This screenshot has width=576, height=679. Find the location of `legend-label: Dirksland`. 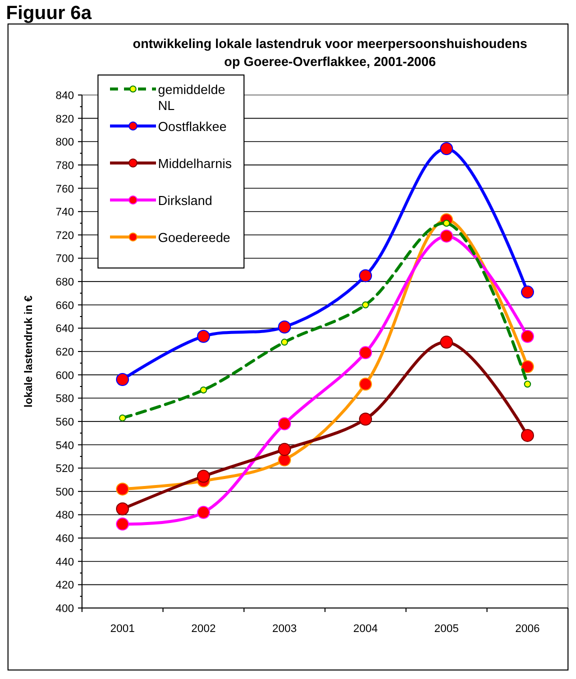

legend-label: Dirksland is located at coordinates (185, 200).